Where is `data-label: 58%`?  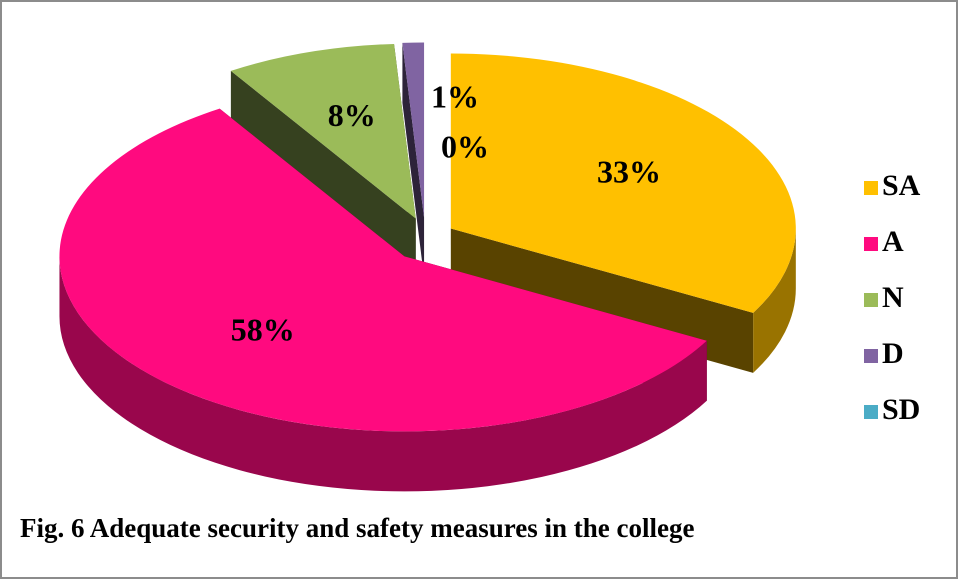
data-label: 58% is located at coordinates (263, 329).